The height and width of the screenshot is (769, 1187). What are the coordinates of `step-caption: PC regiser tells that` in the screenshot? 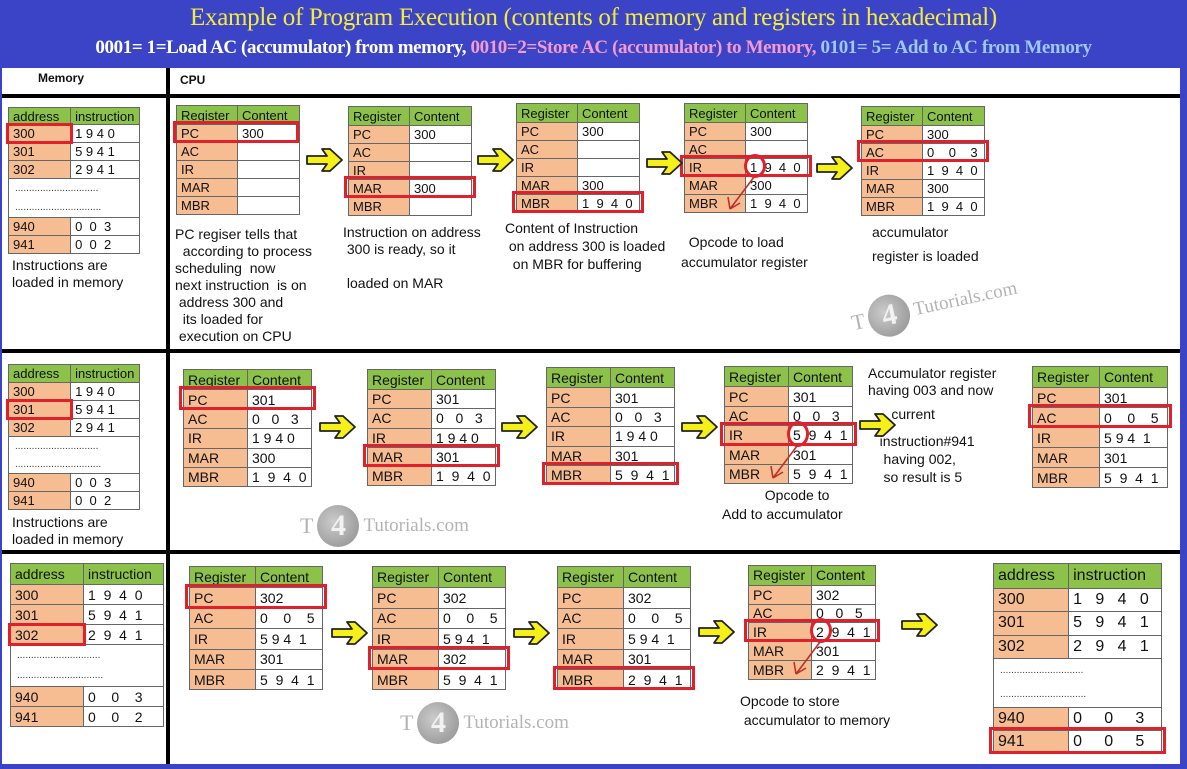 It's located at (236, 234).